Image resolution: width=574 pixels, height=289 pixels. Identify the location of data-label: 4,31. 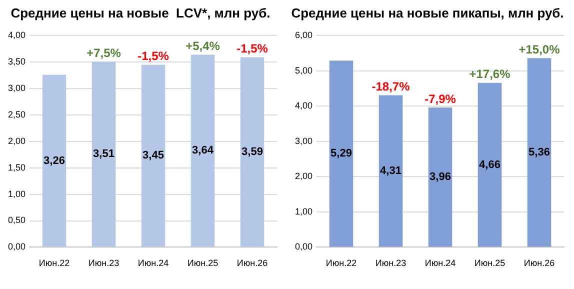
(391, 170).